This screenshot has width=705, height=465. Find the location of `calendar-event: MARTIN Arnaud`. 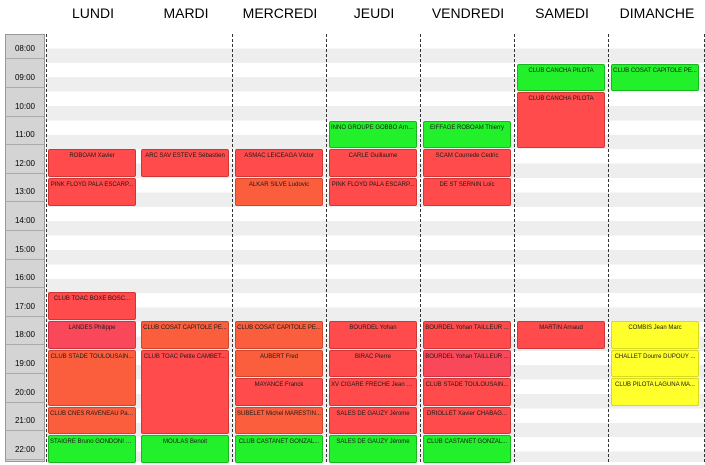

calendar-event: MARTIN Arnaud is located at coordinates (561, 335).